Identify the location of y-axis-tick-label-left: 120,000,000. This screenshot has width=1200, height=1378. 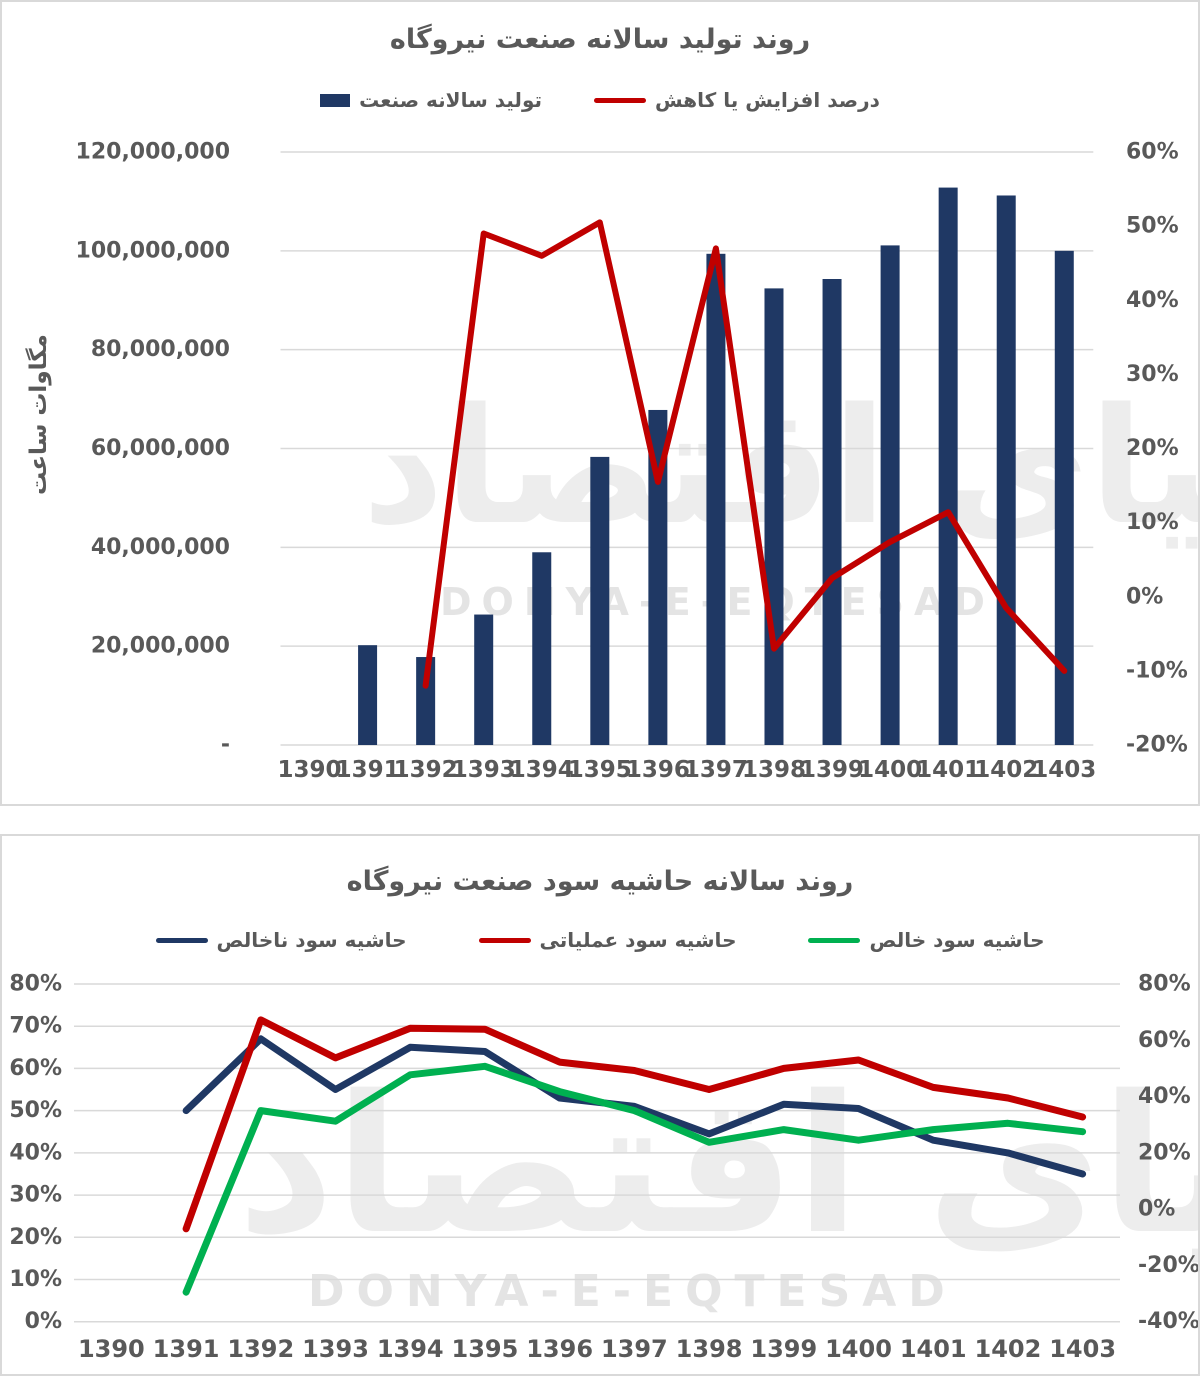
(153, 152).